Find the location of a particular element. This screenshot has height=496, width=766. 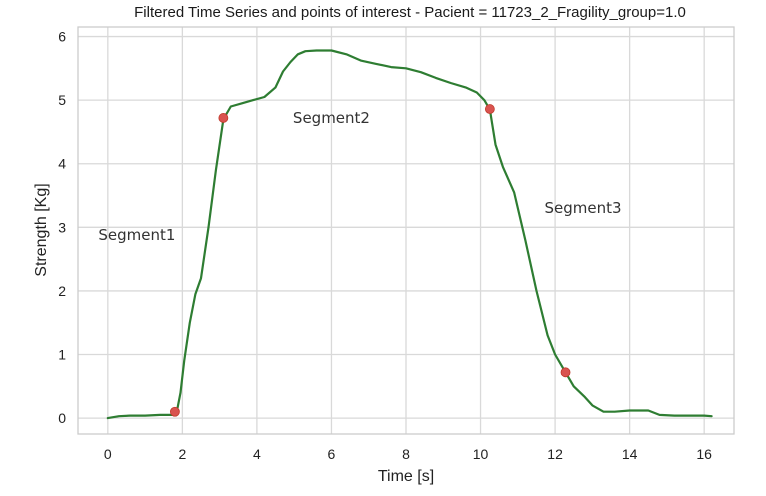

y-tick-label: 3 is located at coordinates (62, 227).